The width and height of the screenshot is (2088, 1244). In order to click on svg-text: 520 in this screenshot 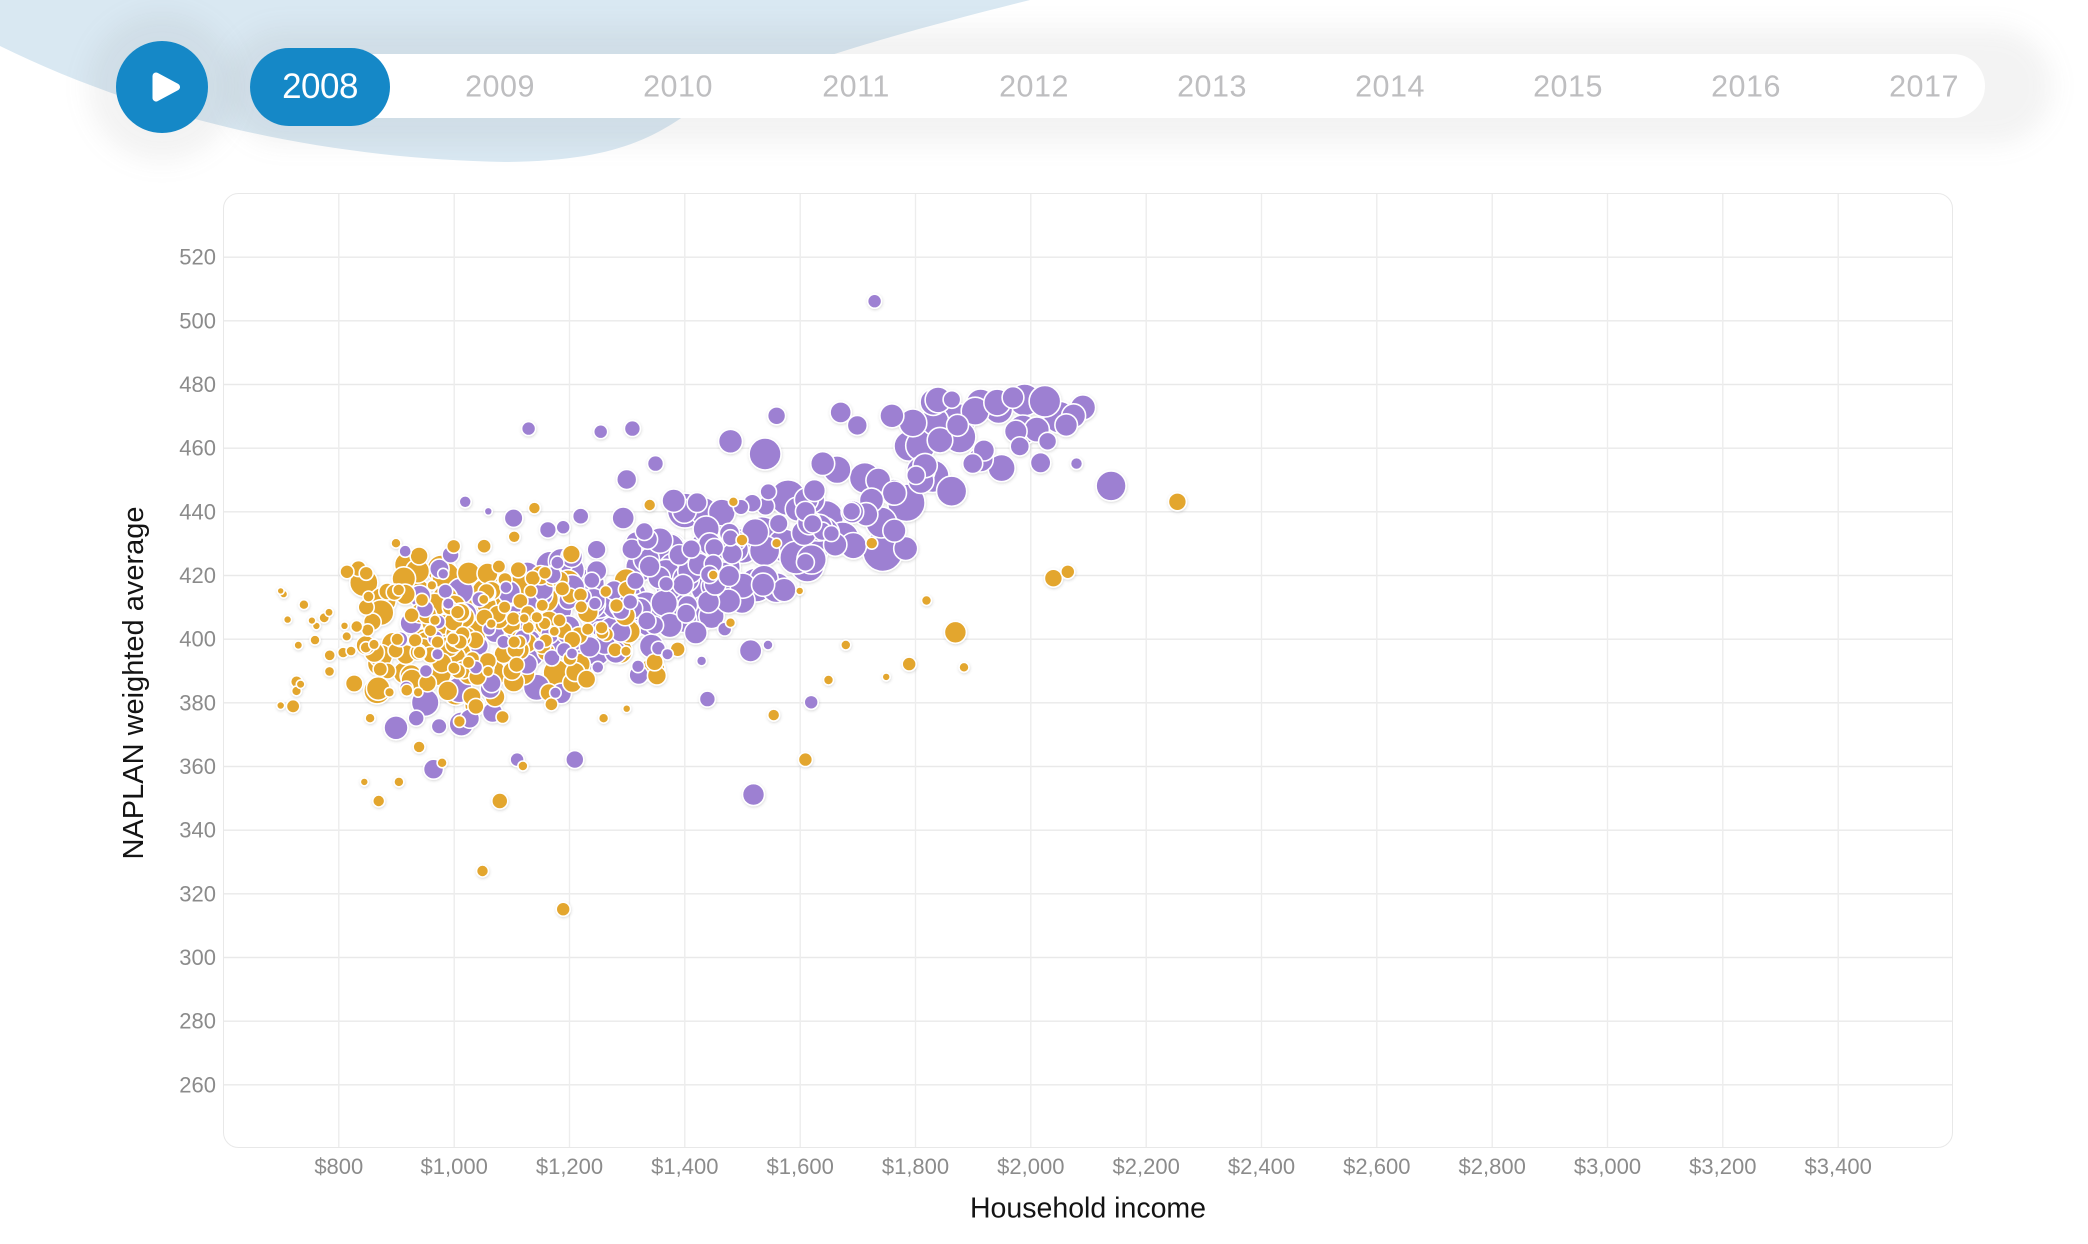, I will do `click(197, 257)`.